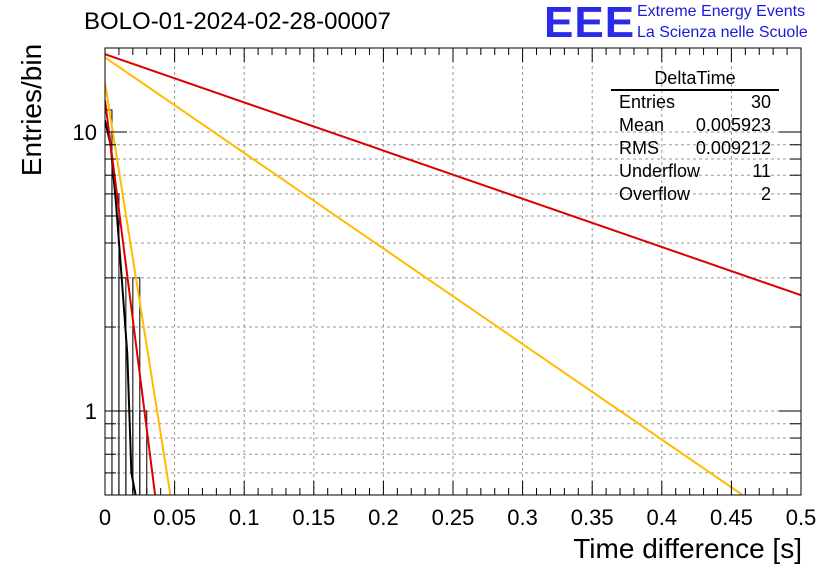  Describe the element at coordinates (662, 517) in the screenshot. I see `x-tick-label: 0.4` at that location.